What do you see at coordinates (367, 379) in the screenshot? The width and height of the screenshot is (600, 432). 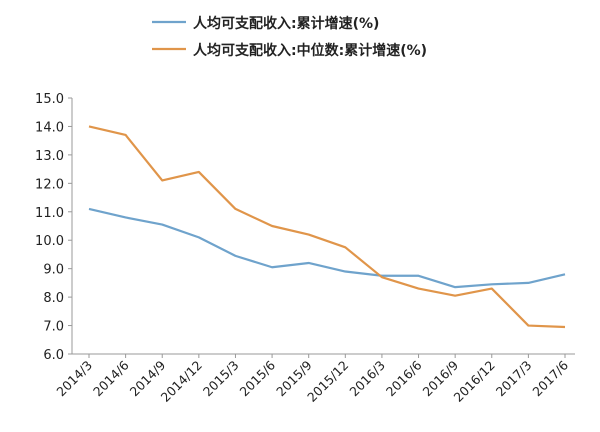 I see `x-tick-label: 2016/3` at bounding box center [367, 379].